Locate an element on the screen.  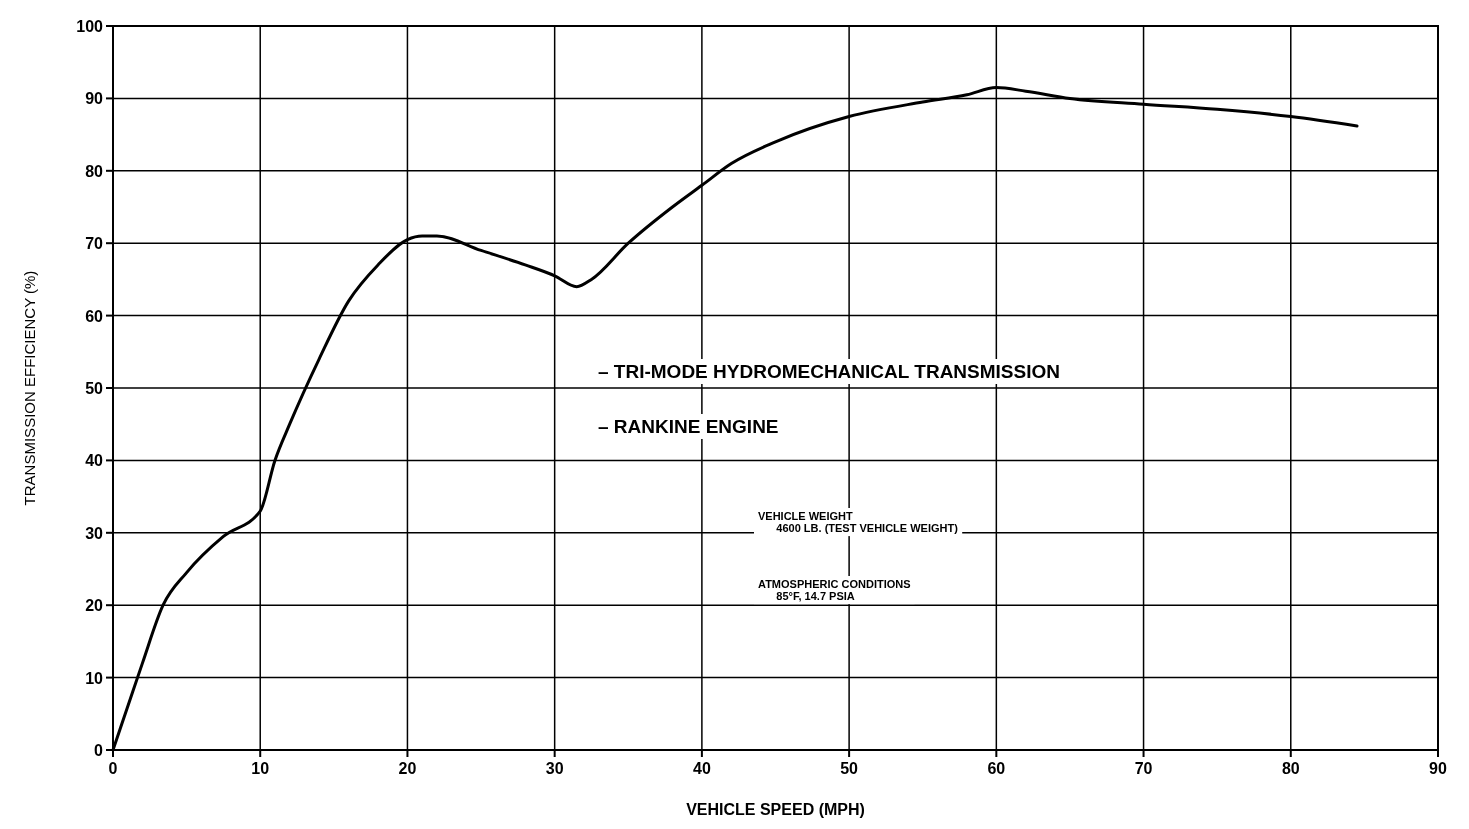
x-axis-title: VEHICLE SPEED (MPH) is located at coordinates (775, 809).